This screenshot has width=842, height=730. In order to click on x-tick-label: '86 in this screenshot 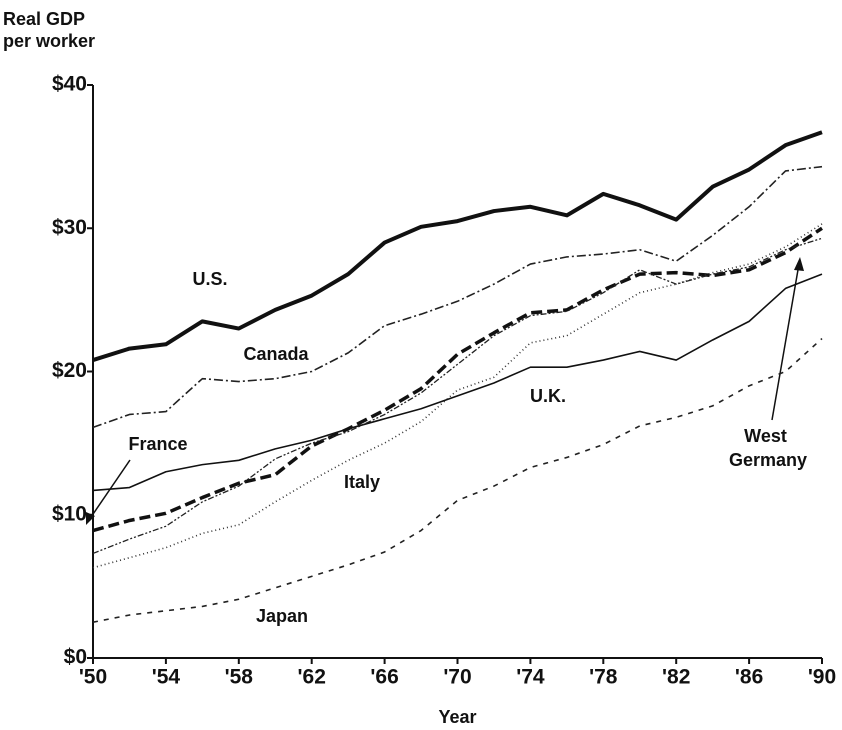, I will do `click(749, 677)`.